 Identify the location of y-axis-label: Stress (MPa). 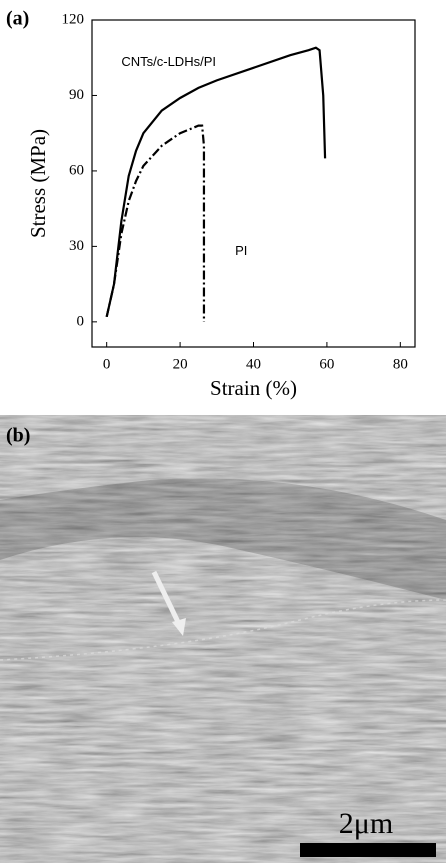
(38, 183).